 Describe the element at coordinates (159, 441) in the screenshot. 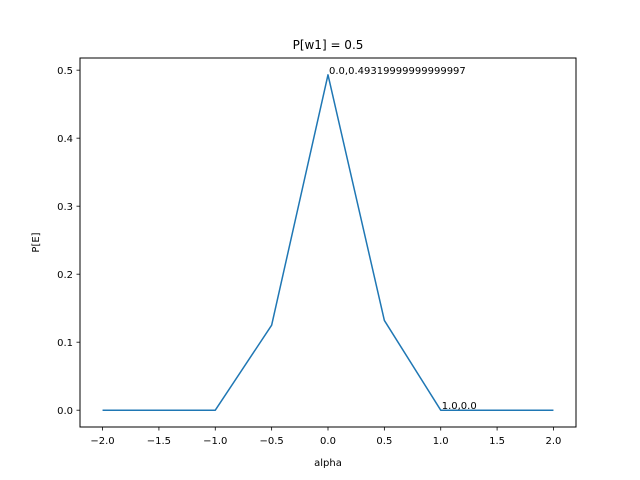

I see `x-tick-label: −1.5` at that location.